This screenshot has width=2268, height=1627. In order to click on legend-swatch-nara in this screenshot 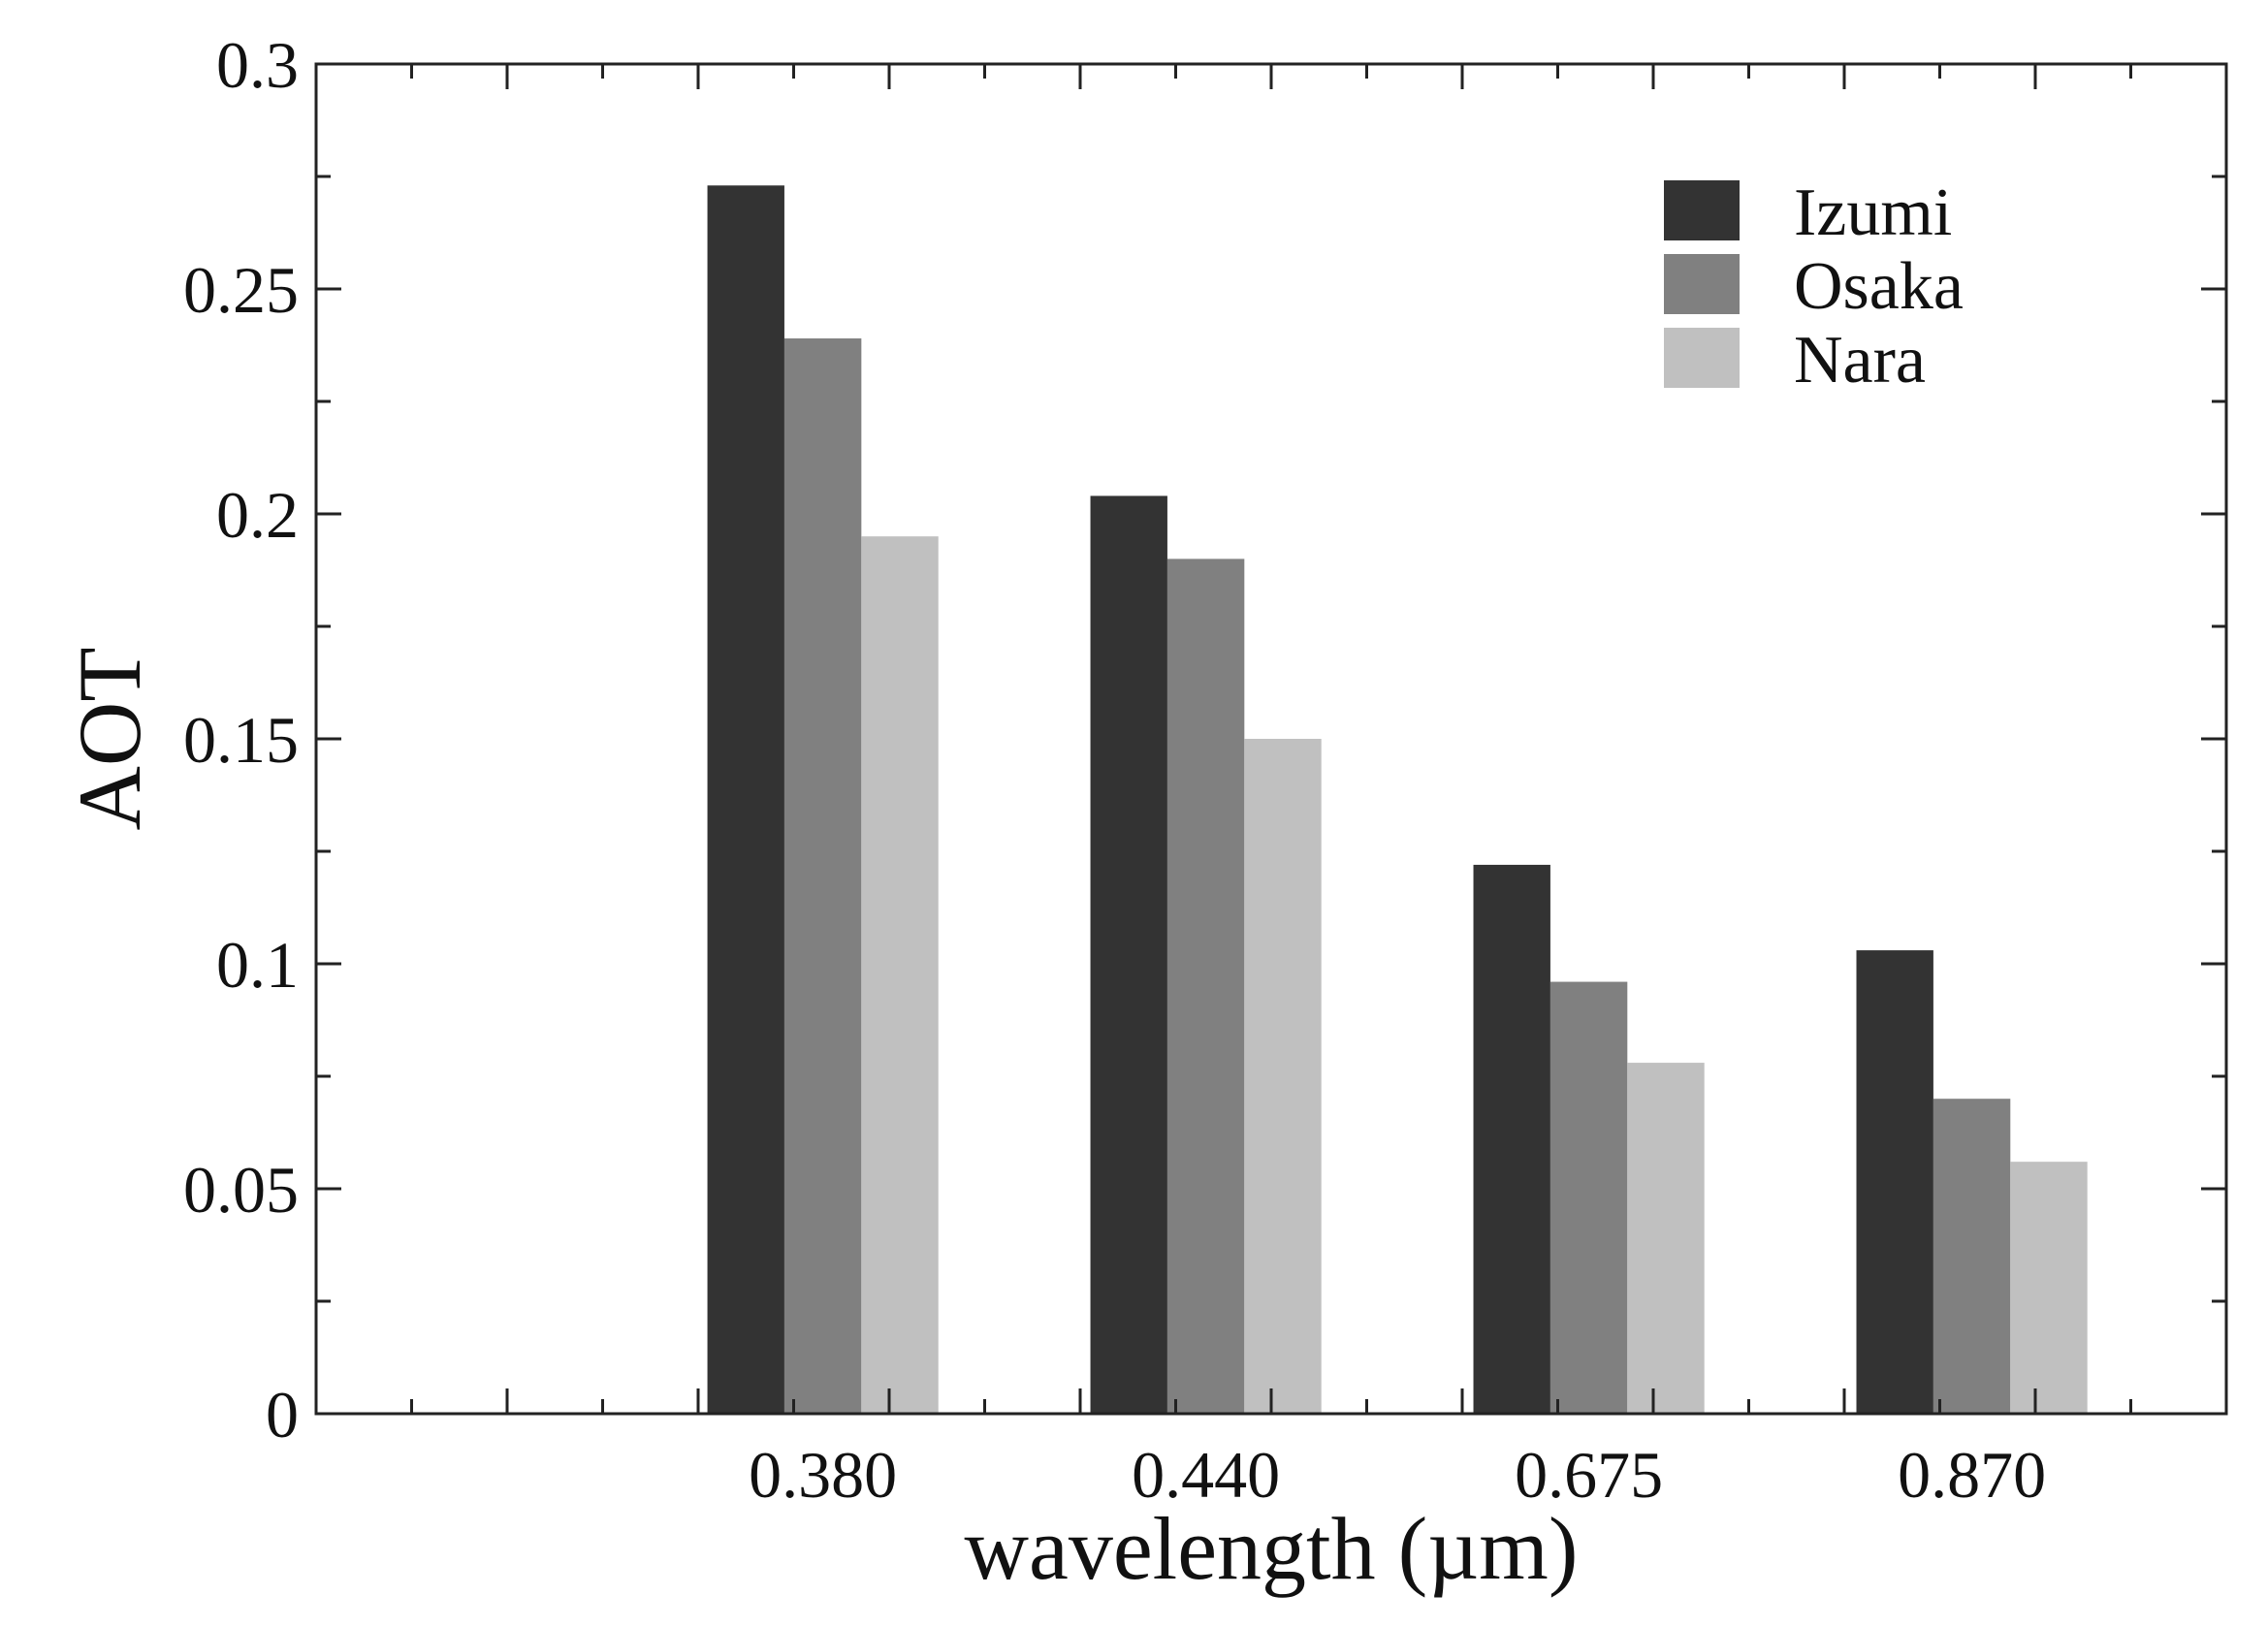, I will do `click(1702, 358)`.